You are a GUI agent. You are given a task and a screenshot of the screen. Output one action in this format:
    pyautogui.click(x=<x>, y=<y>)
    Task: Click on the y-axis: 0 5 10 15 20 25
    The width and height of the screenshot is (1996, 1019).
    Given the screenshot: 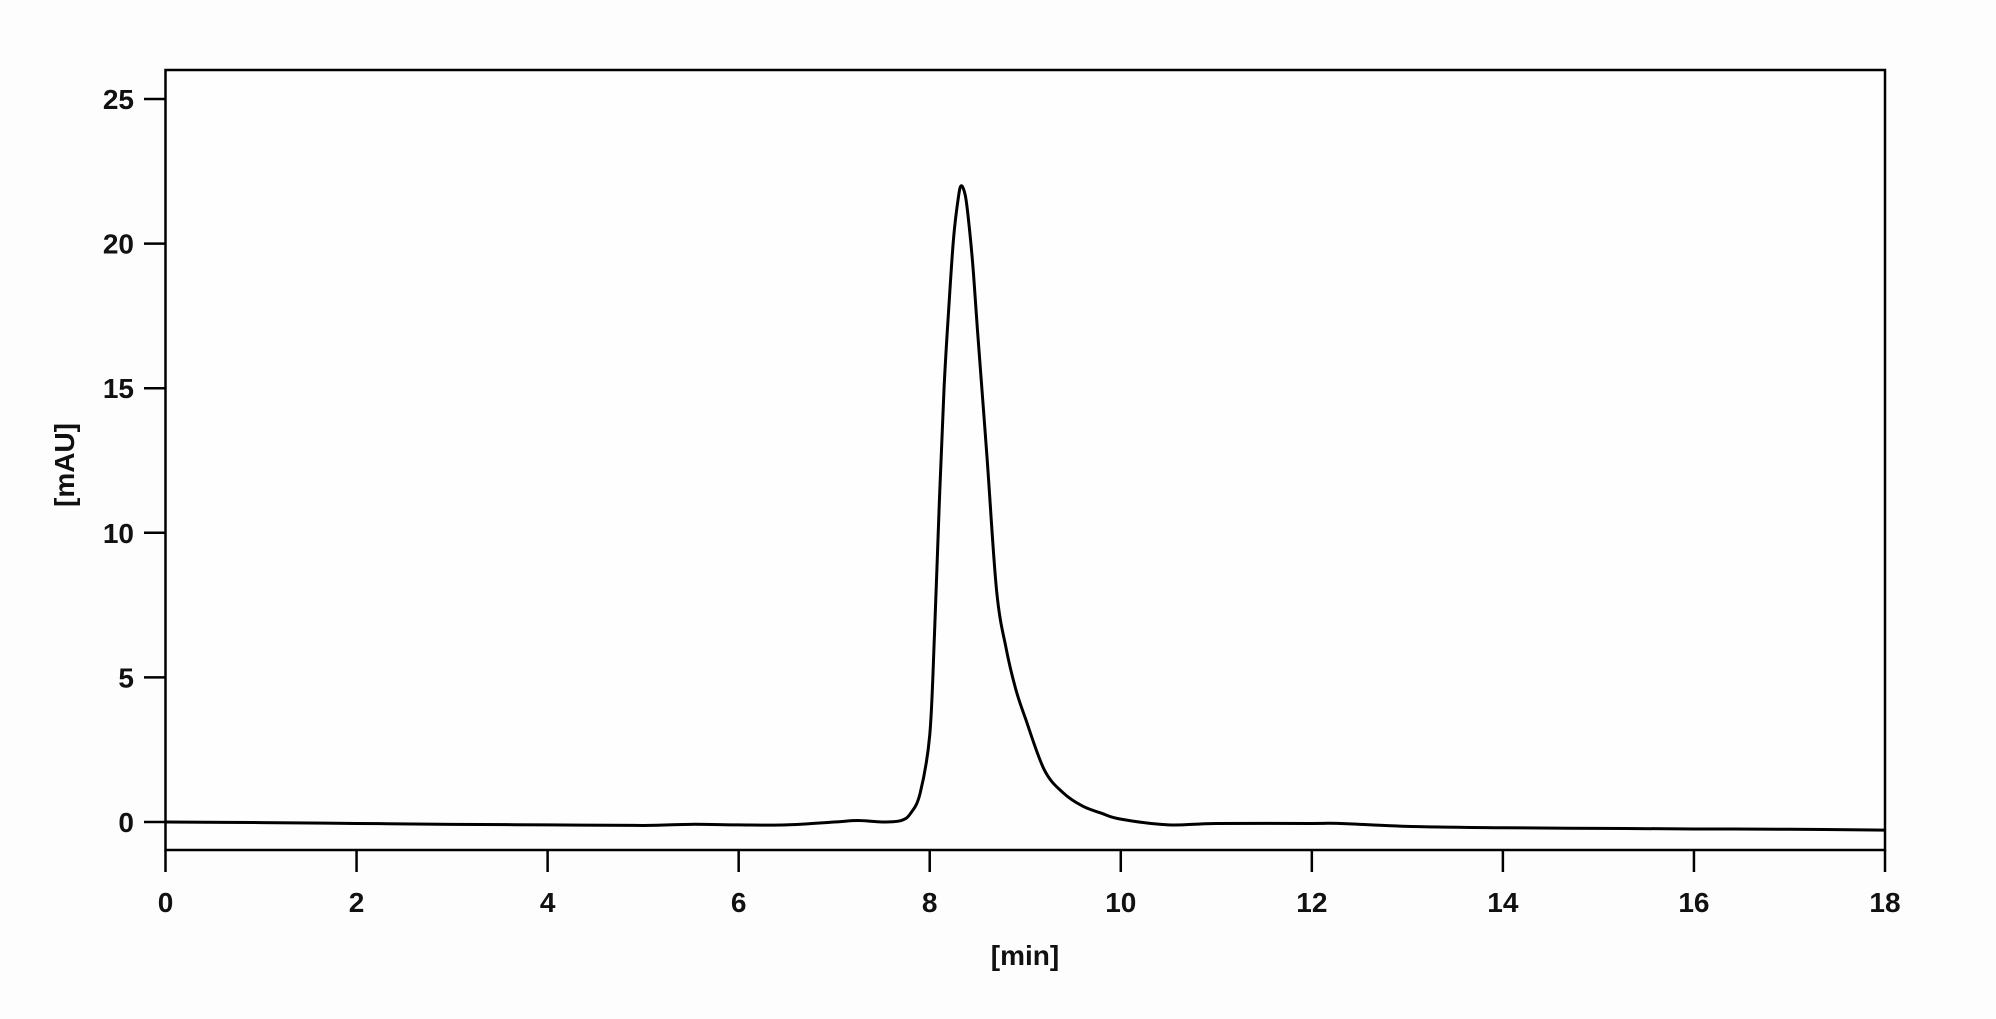 What is the action you would take?
    pyautogui.click(x=134, y=461)
    